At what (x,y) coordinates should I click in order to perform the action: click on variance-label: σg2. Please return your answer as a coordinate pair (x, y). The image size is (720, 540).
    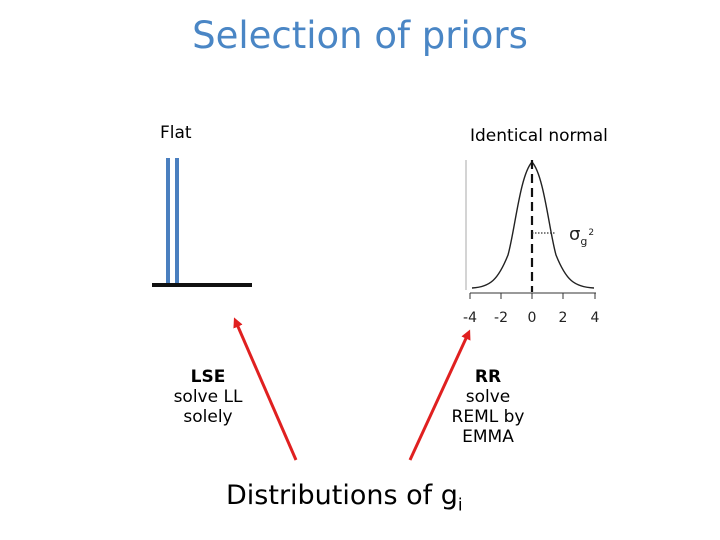
    Looking at the image, I should click on (581, 236).